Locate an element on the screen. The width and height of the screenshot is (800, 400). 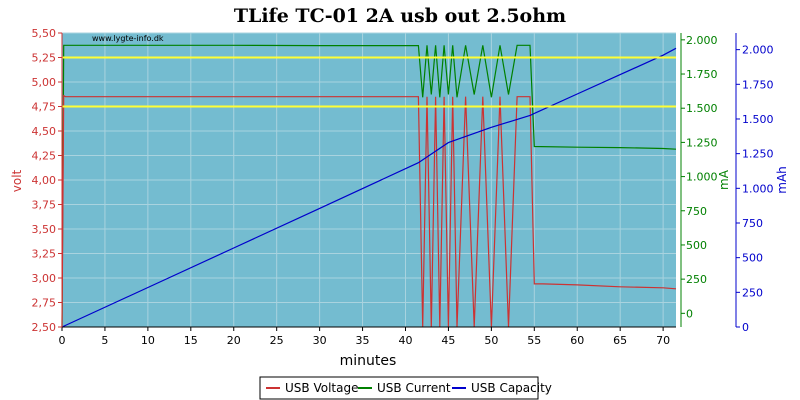
x-tick-label-9: 45 is located at coordinates (448, 340).